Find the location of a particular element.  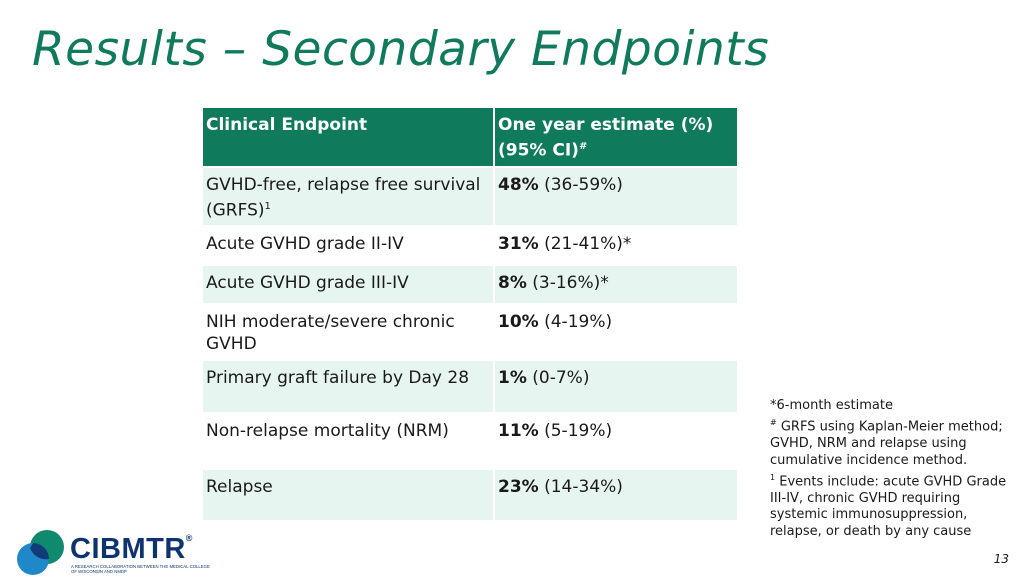

estimate-cell: 8% (3-16%)* is located at coordinates (616, 286).